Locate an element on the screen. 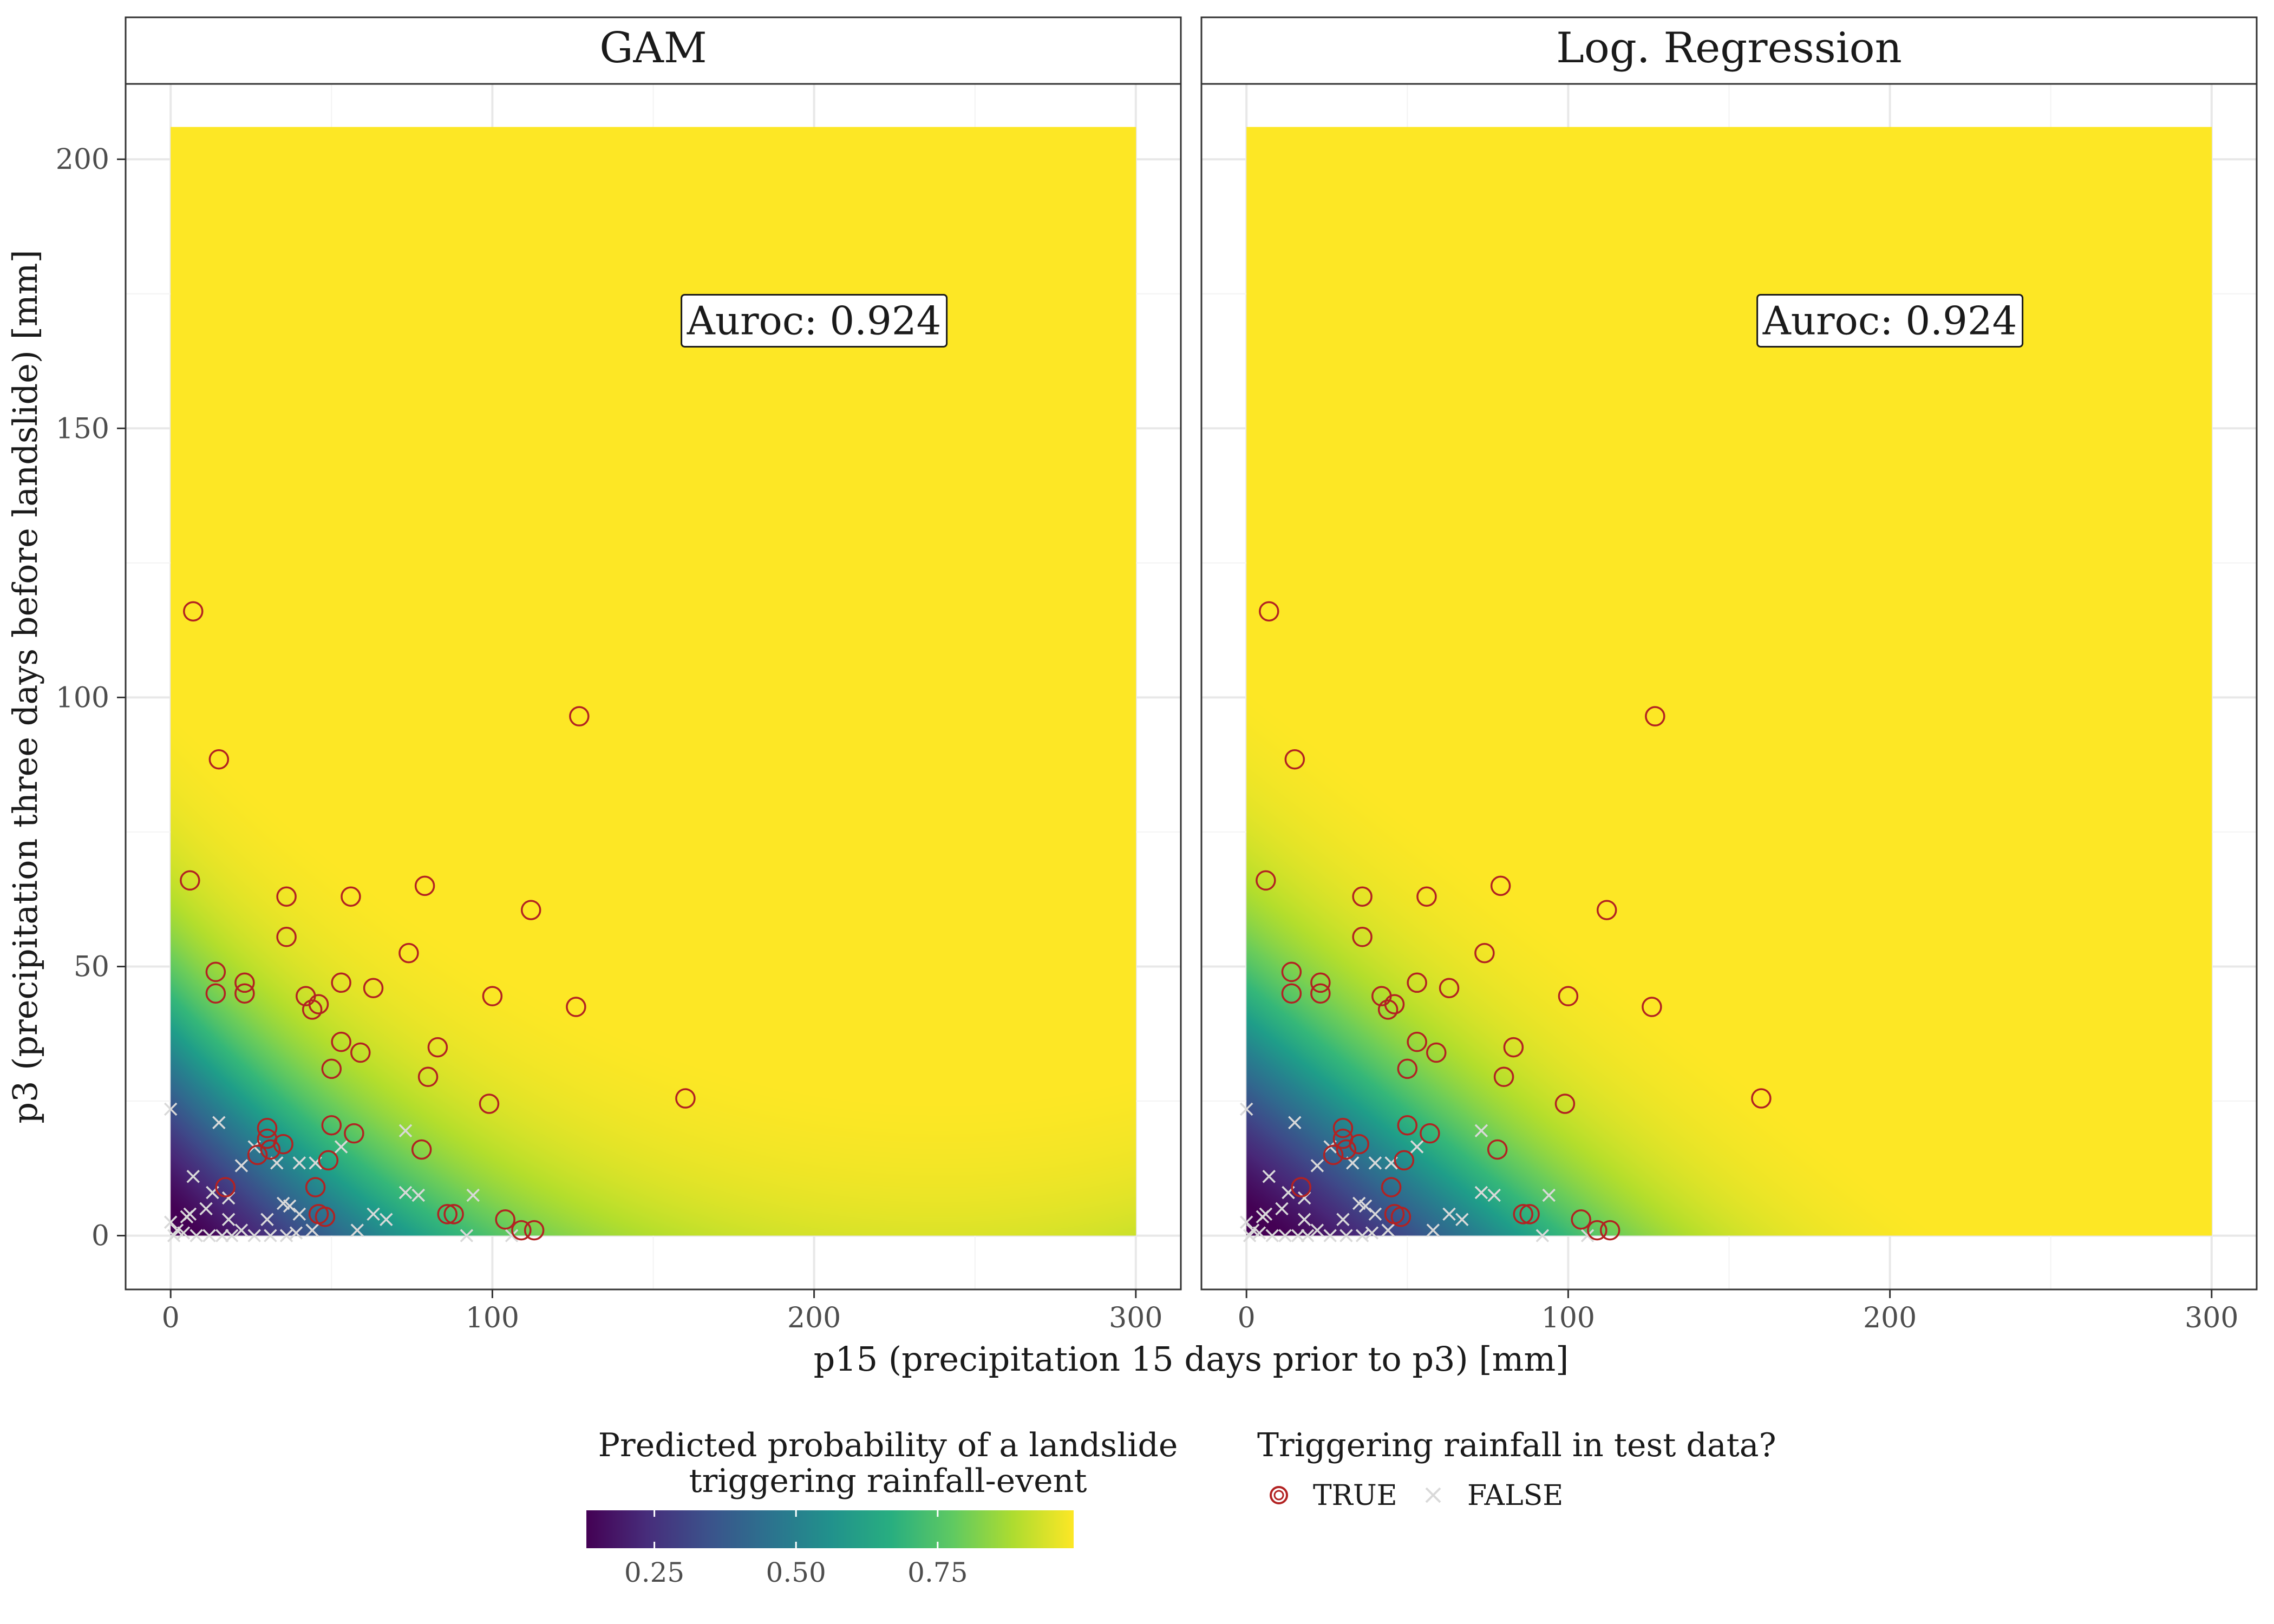 Image resolution: width=2274 pixels, height=1624 pixels. legend-true-label: TRUE is located at coordinates (1355, 1495).